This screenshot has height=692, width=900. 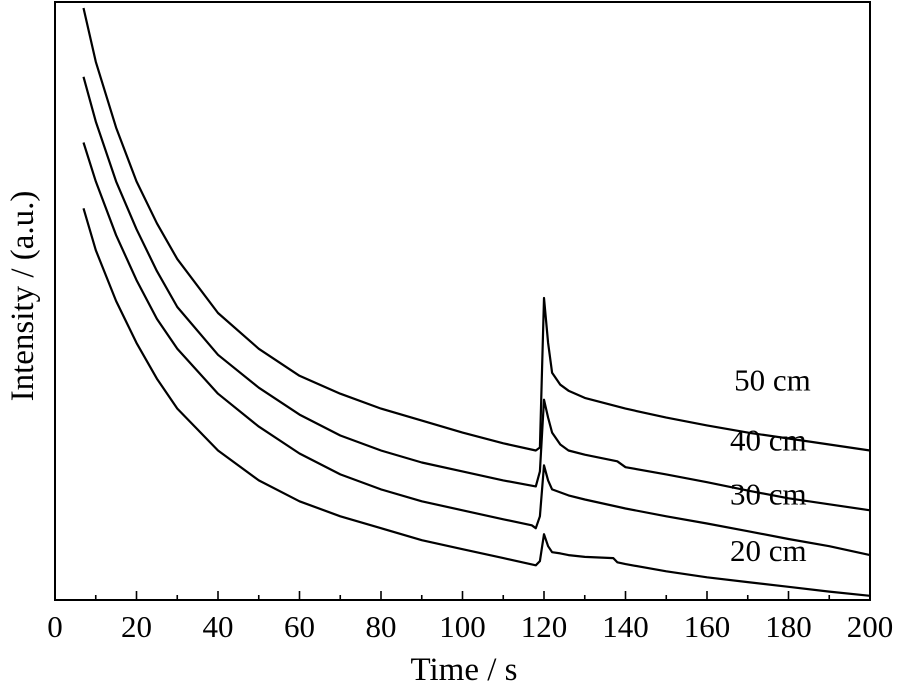 I want to click on series-label-40-cm: 40 cm, so click(x=768, y=440).